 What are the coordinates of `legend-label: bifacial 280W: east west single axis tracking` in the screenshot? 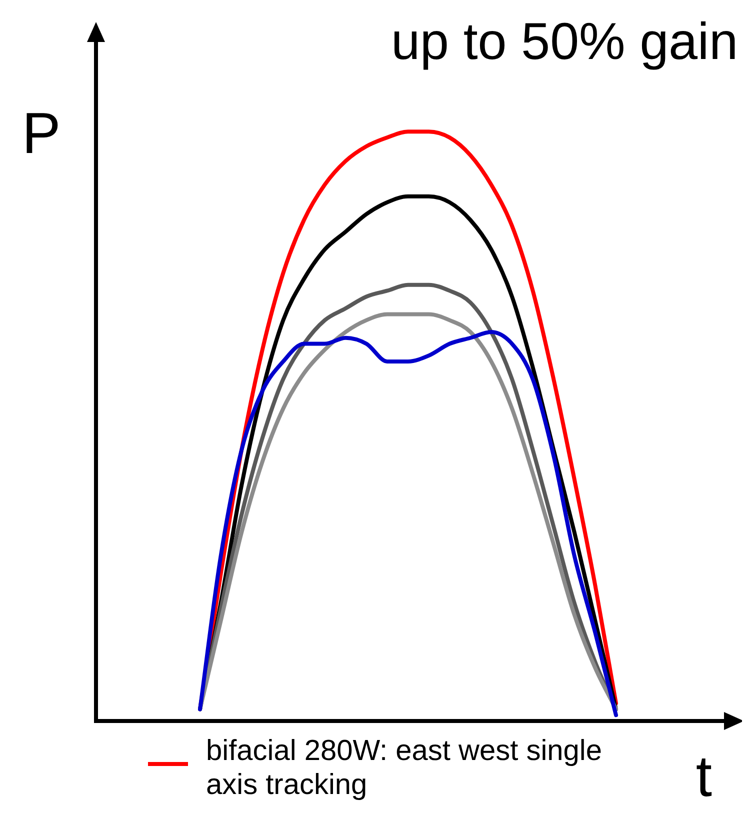 It's located at (405, 768).